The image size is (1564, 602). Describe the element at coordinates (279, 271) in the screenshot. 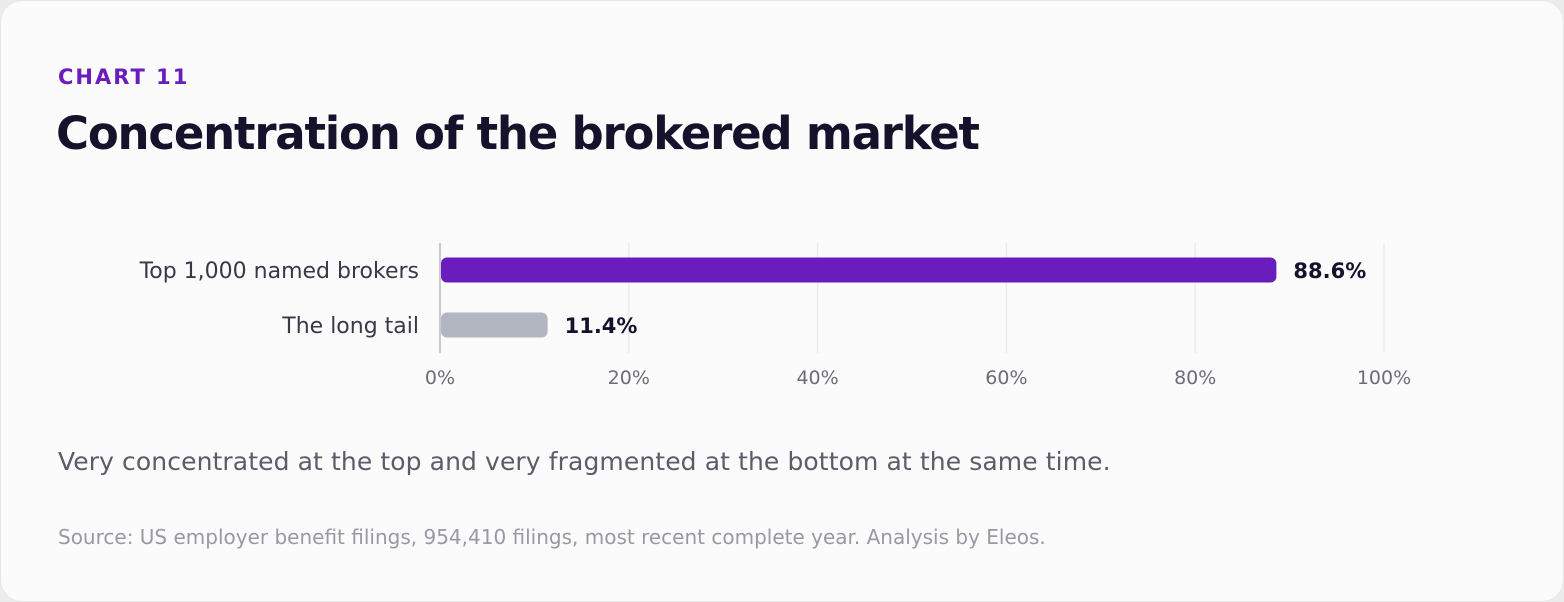

I see `category-label: Top 1,000 named brokers` at that location.